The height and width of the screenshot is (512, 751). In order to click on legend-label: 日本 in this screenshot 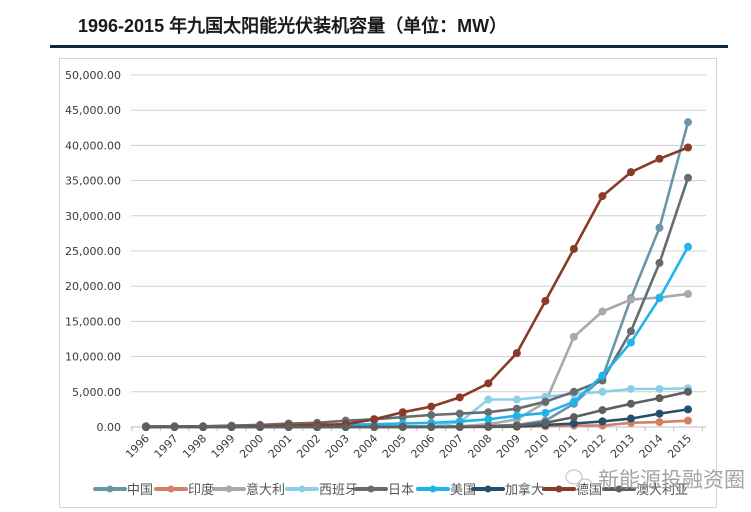, I will do `click(401, 490)`.